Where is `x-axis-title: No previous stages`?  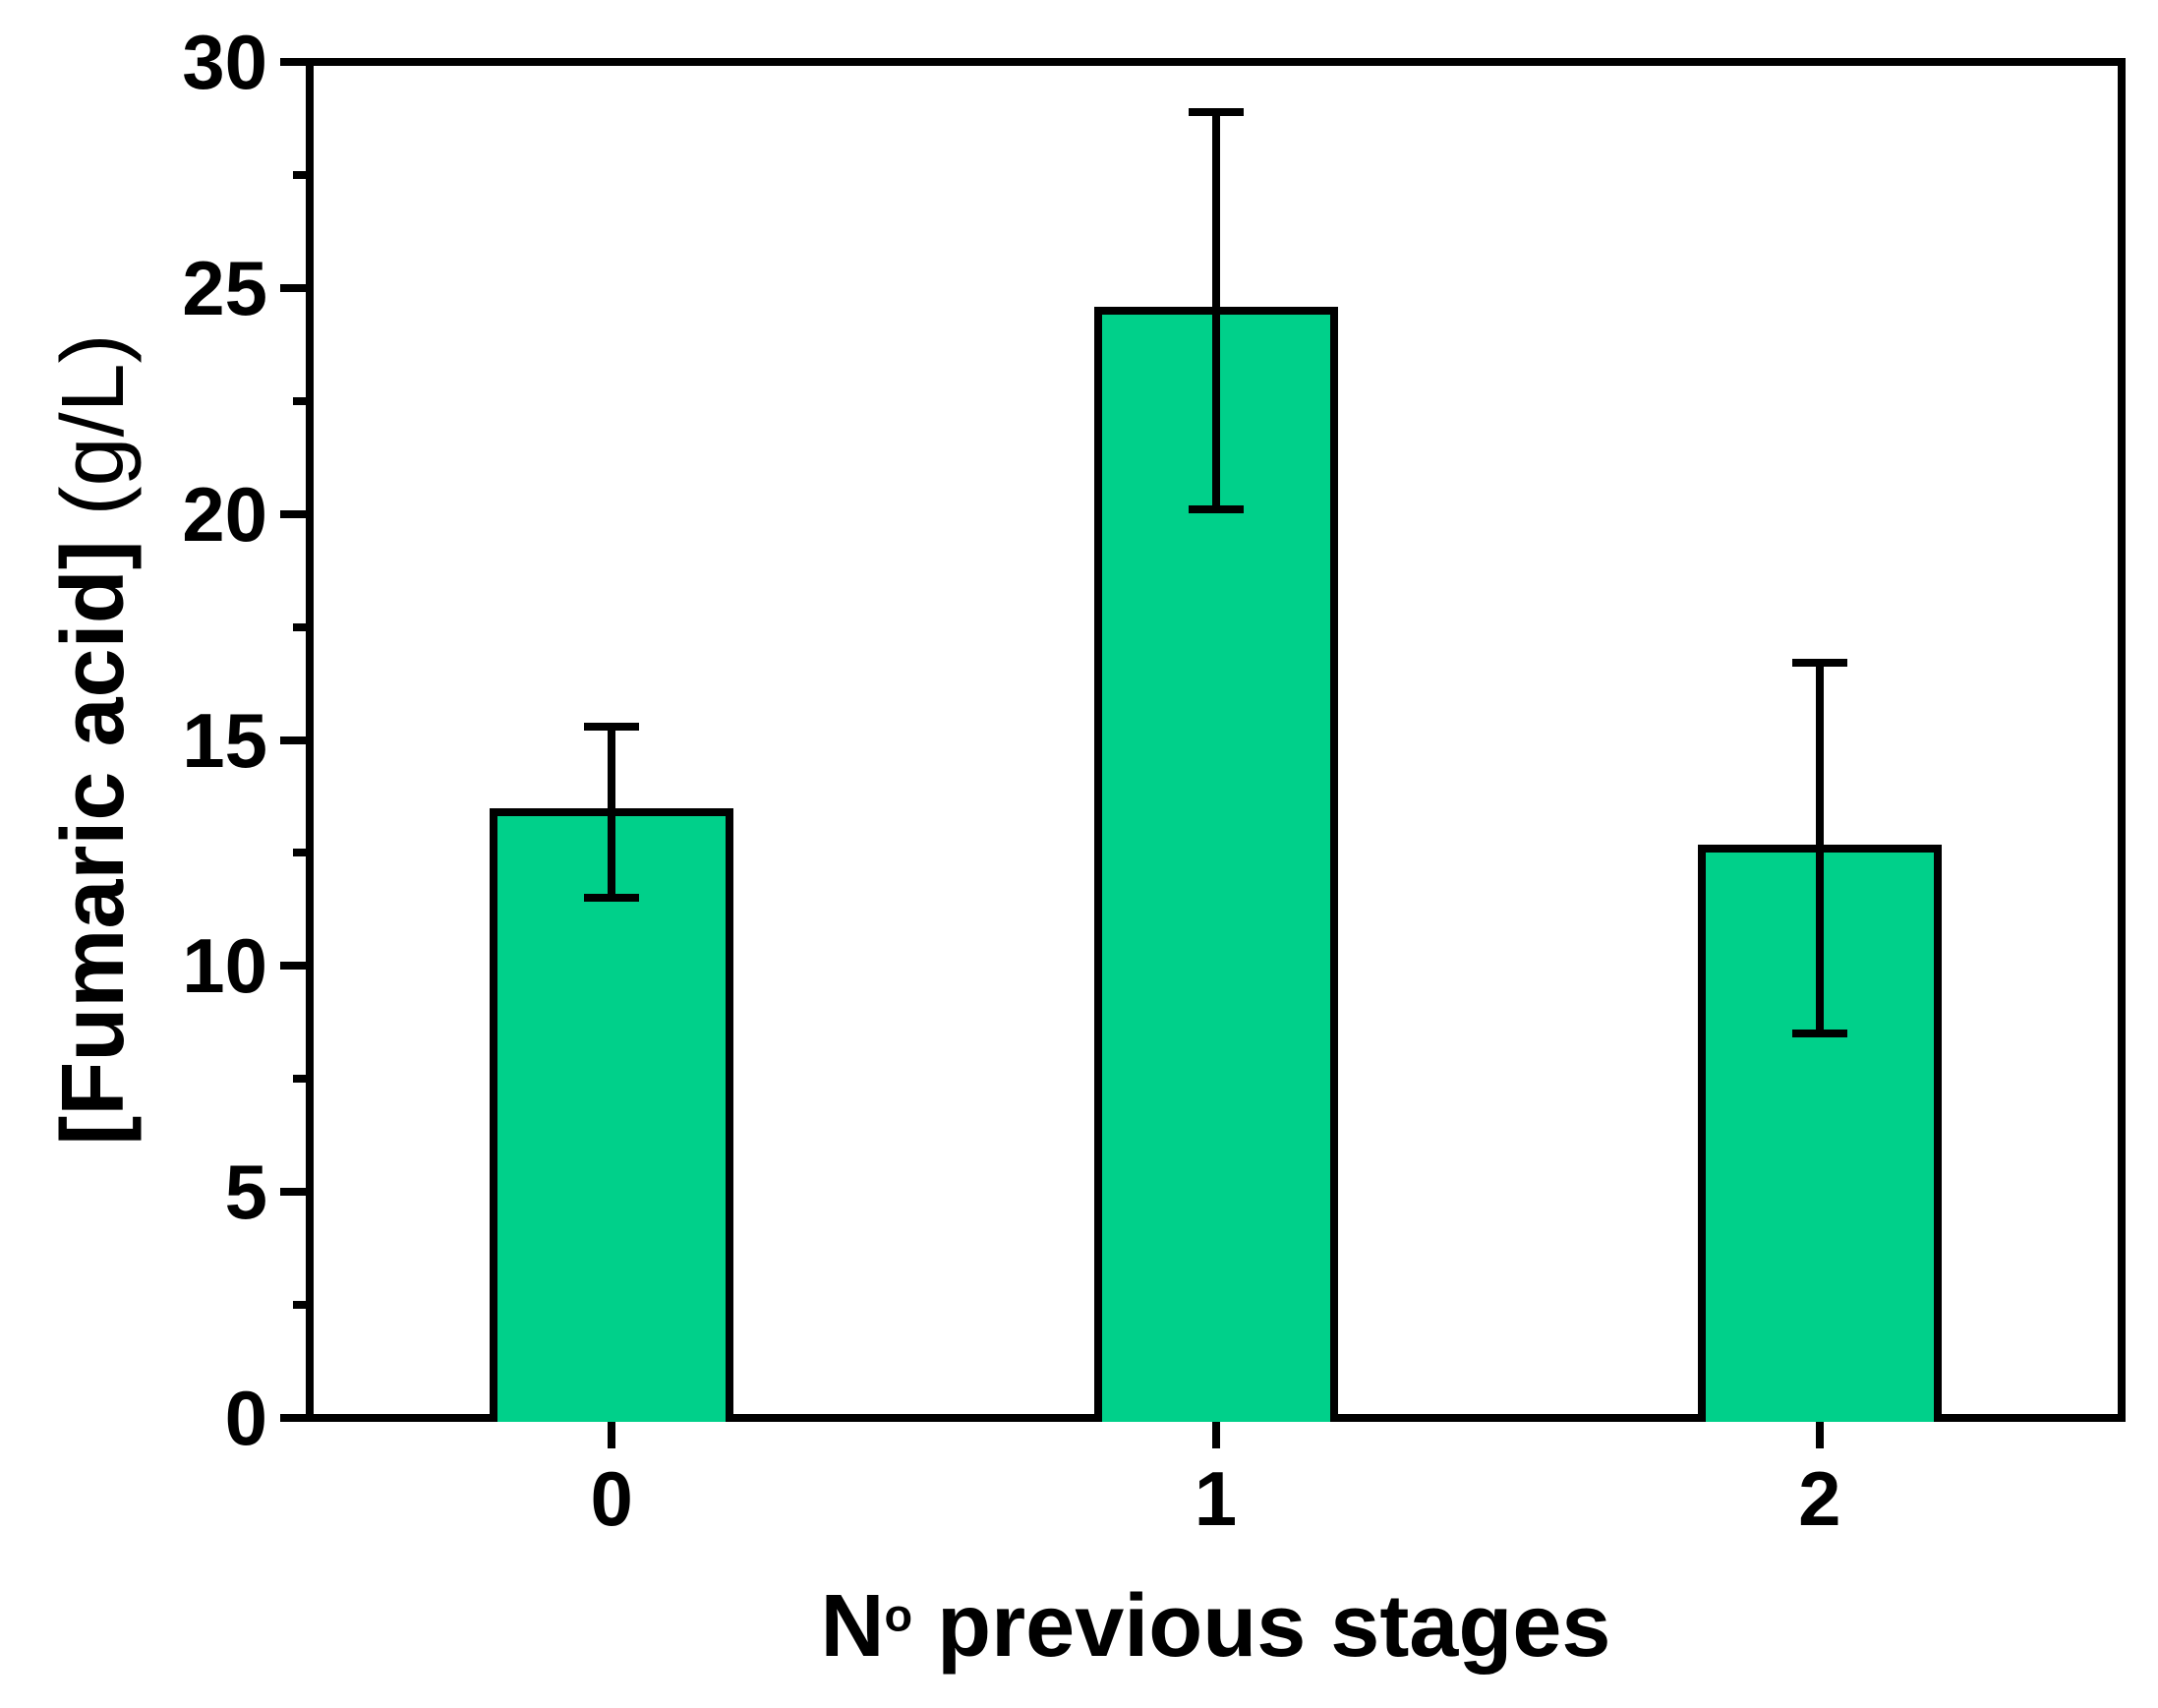
x-axis-title: No previous stages is located at coordinates (1216, 1627).